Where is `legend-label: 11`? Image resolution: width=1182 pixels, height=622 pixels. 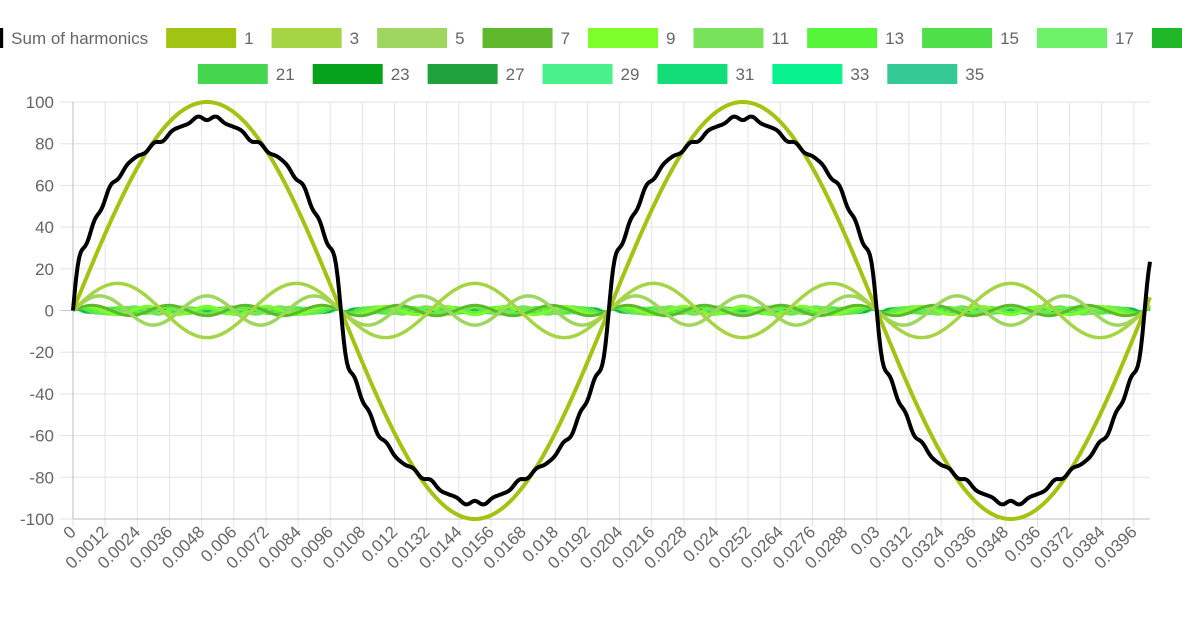 legend-label: 11 is located at coordinates (781, 38).